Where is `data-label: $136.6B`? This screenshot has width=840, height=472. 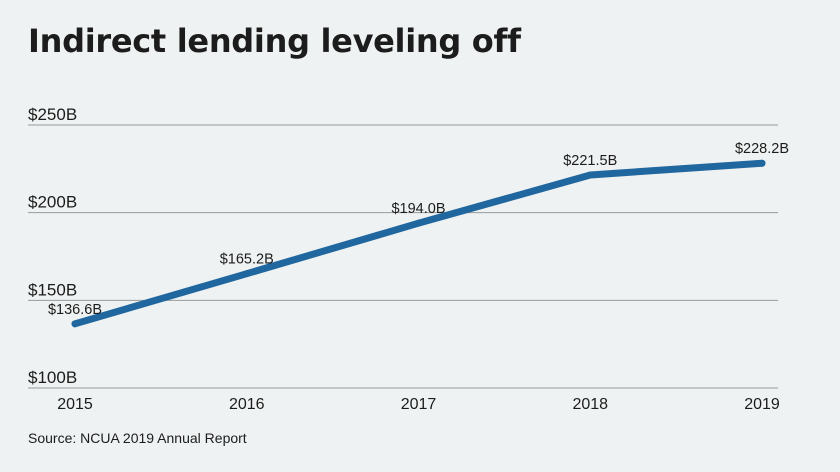
data-label: $136.6B is located at coordinates (75, 310).